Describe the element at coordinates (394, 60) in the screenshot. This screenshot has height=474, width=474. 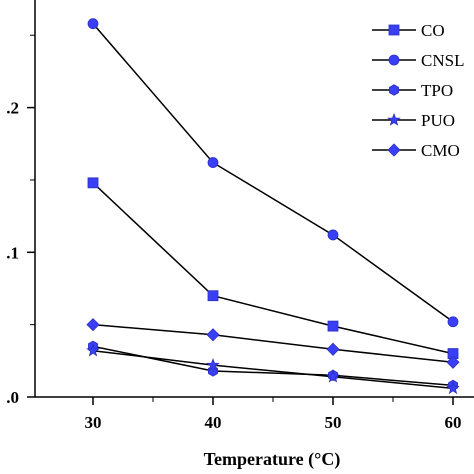
I see `legend-marker-cnsl` at that location.